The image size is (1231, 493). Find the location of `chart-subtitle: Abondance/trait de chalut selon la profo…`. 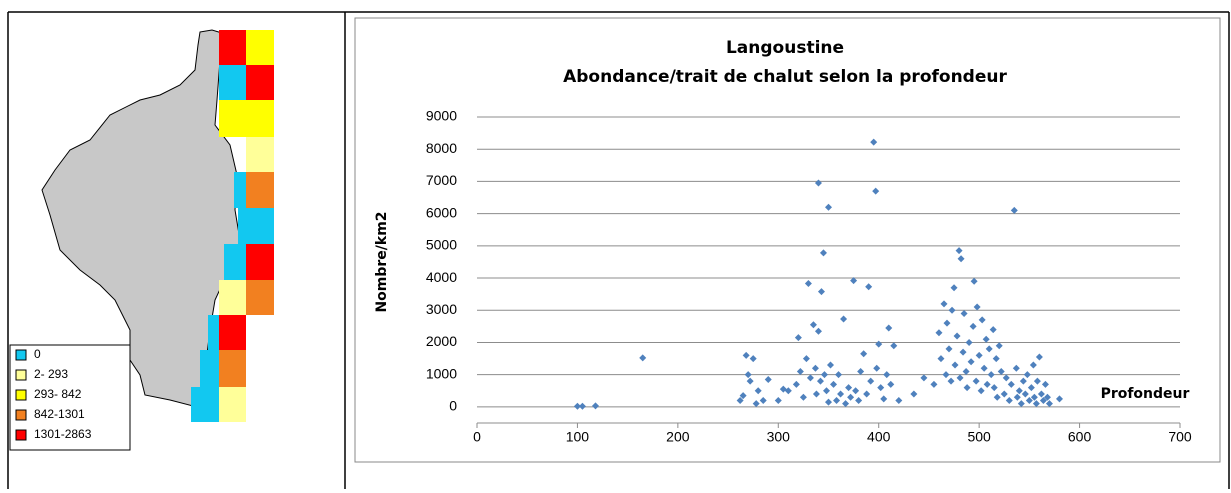

chart-subtitle: Abondance/trait de chalut selon la profo… is located at coordinates (785, 77).